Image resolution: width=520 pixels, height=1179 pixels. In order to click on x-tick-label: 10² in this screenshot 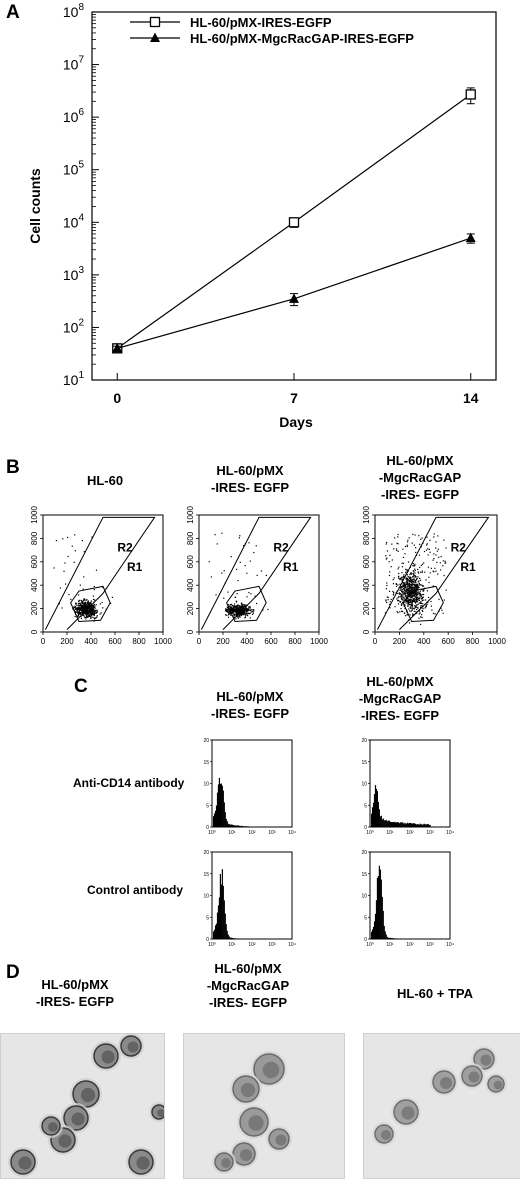, I will do `click(252, 833)`.